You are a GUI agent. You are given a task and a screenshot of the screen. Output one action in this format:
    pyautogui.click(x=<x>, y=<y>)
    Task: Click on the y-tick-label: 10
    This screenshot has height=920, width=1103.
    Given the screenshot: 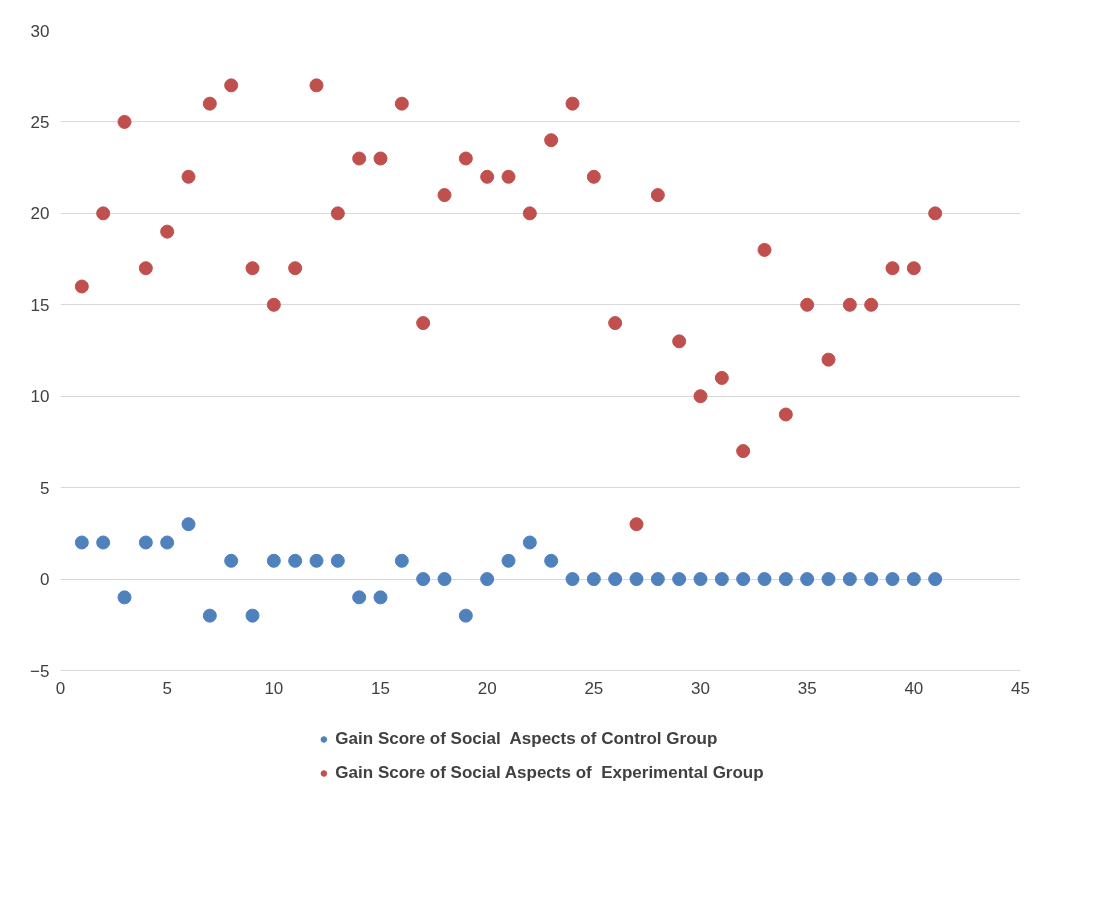 What is the action you would take?
    pyautogui.click(x=40, y=397)
    